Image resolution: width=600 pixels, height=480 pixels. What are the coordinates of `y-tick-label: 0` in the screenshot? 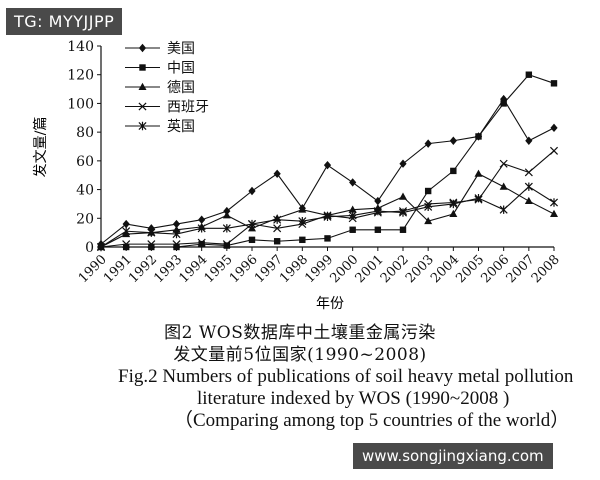 It's located at (89, 248).